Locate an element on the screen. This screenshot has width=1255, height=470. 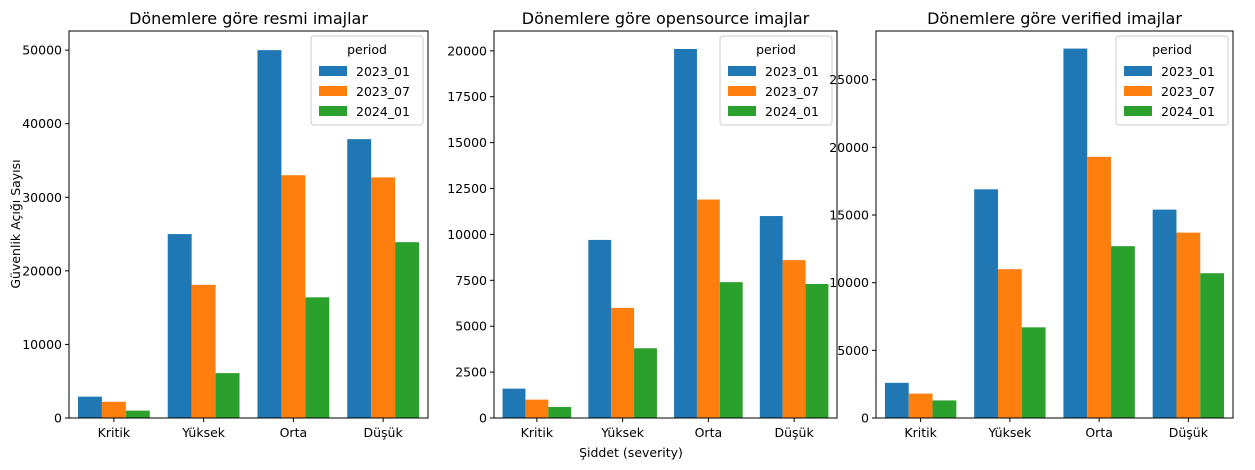
y-tick-label: 25000 is located at coordinates (849, 79).